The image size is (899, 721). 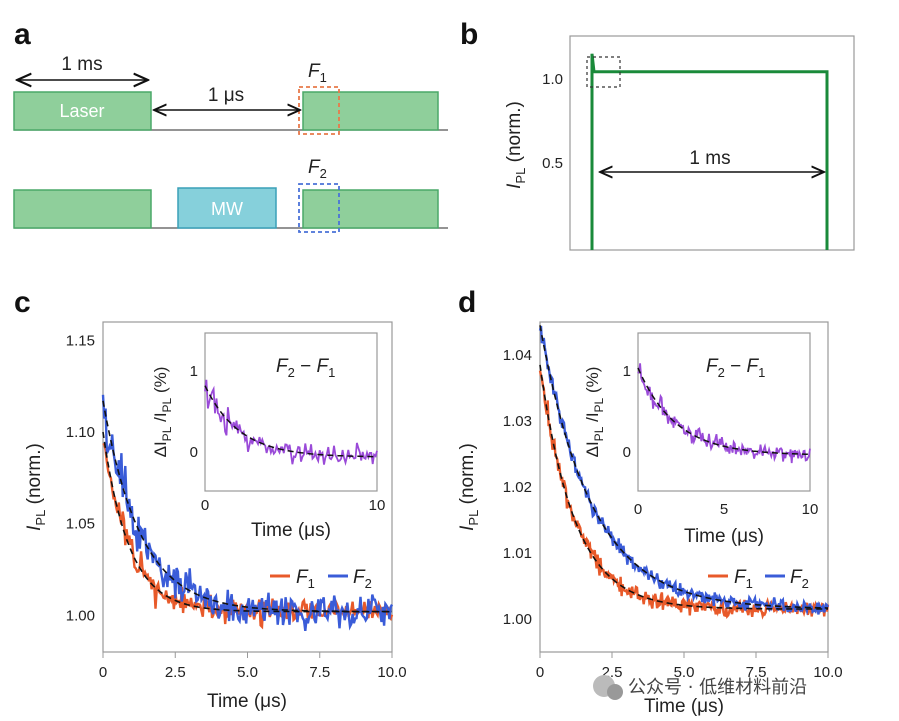 I want to click on b-zoom-box, so click(x=603, y=72).